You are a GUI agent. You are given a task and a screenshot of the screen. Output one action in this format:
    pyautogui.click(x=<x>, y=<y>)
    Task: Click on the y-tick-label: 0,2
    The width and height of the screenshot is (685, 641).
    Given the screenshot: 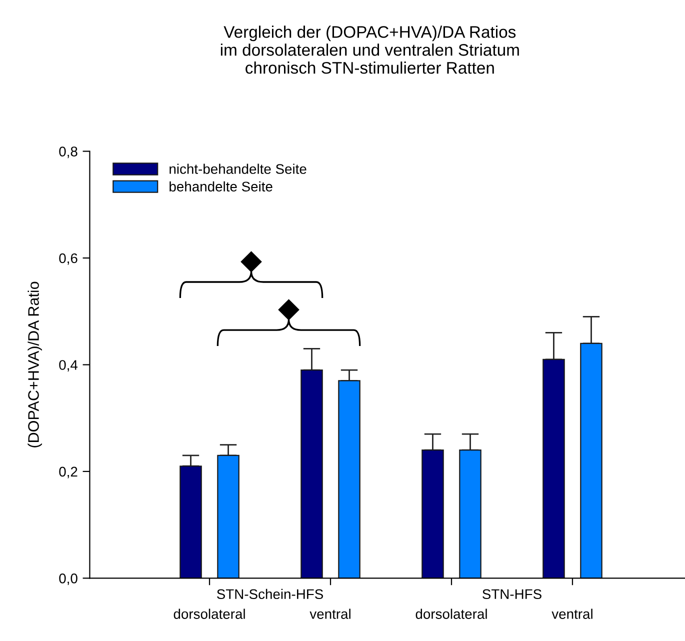 What is the action you would take?
    pyautogui.click(x=68, y=472)
    